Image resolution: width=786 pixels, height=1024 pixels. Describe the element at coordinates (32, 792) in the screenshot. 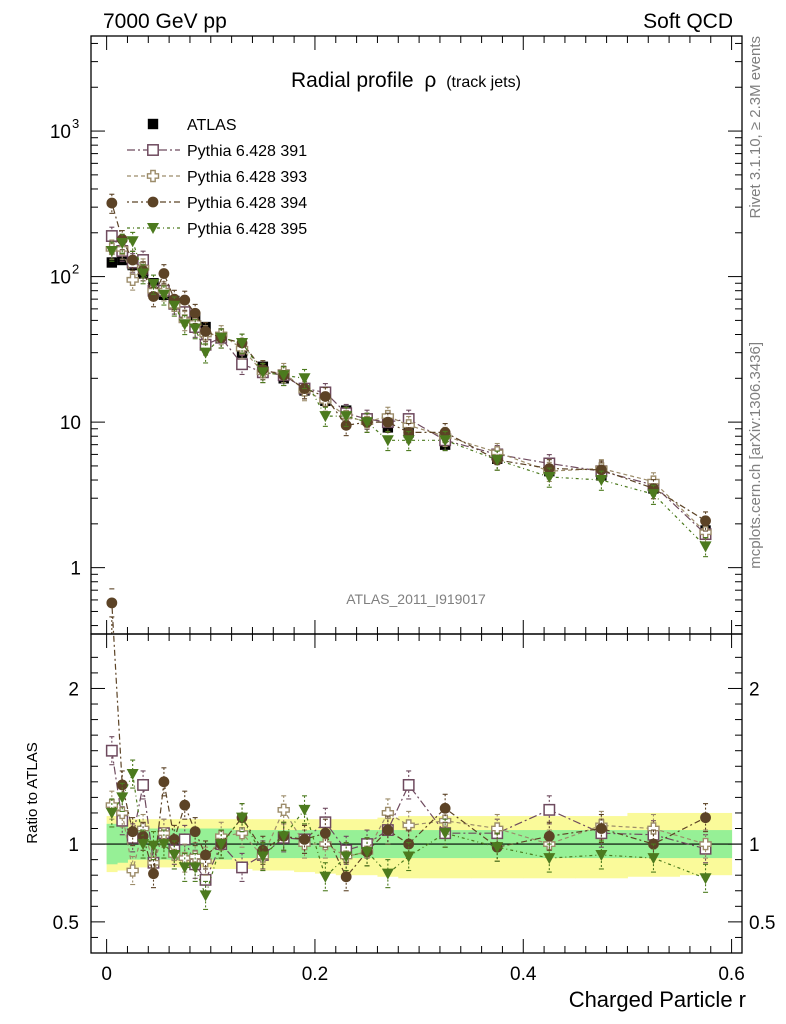

I see `ratio-ylabel: Ratio to ATLAS` at that location.